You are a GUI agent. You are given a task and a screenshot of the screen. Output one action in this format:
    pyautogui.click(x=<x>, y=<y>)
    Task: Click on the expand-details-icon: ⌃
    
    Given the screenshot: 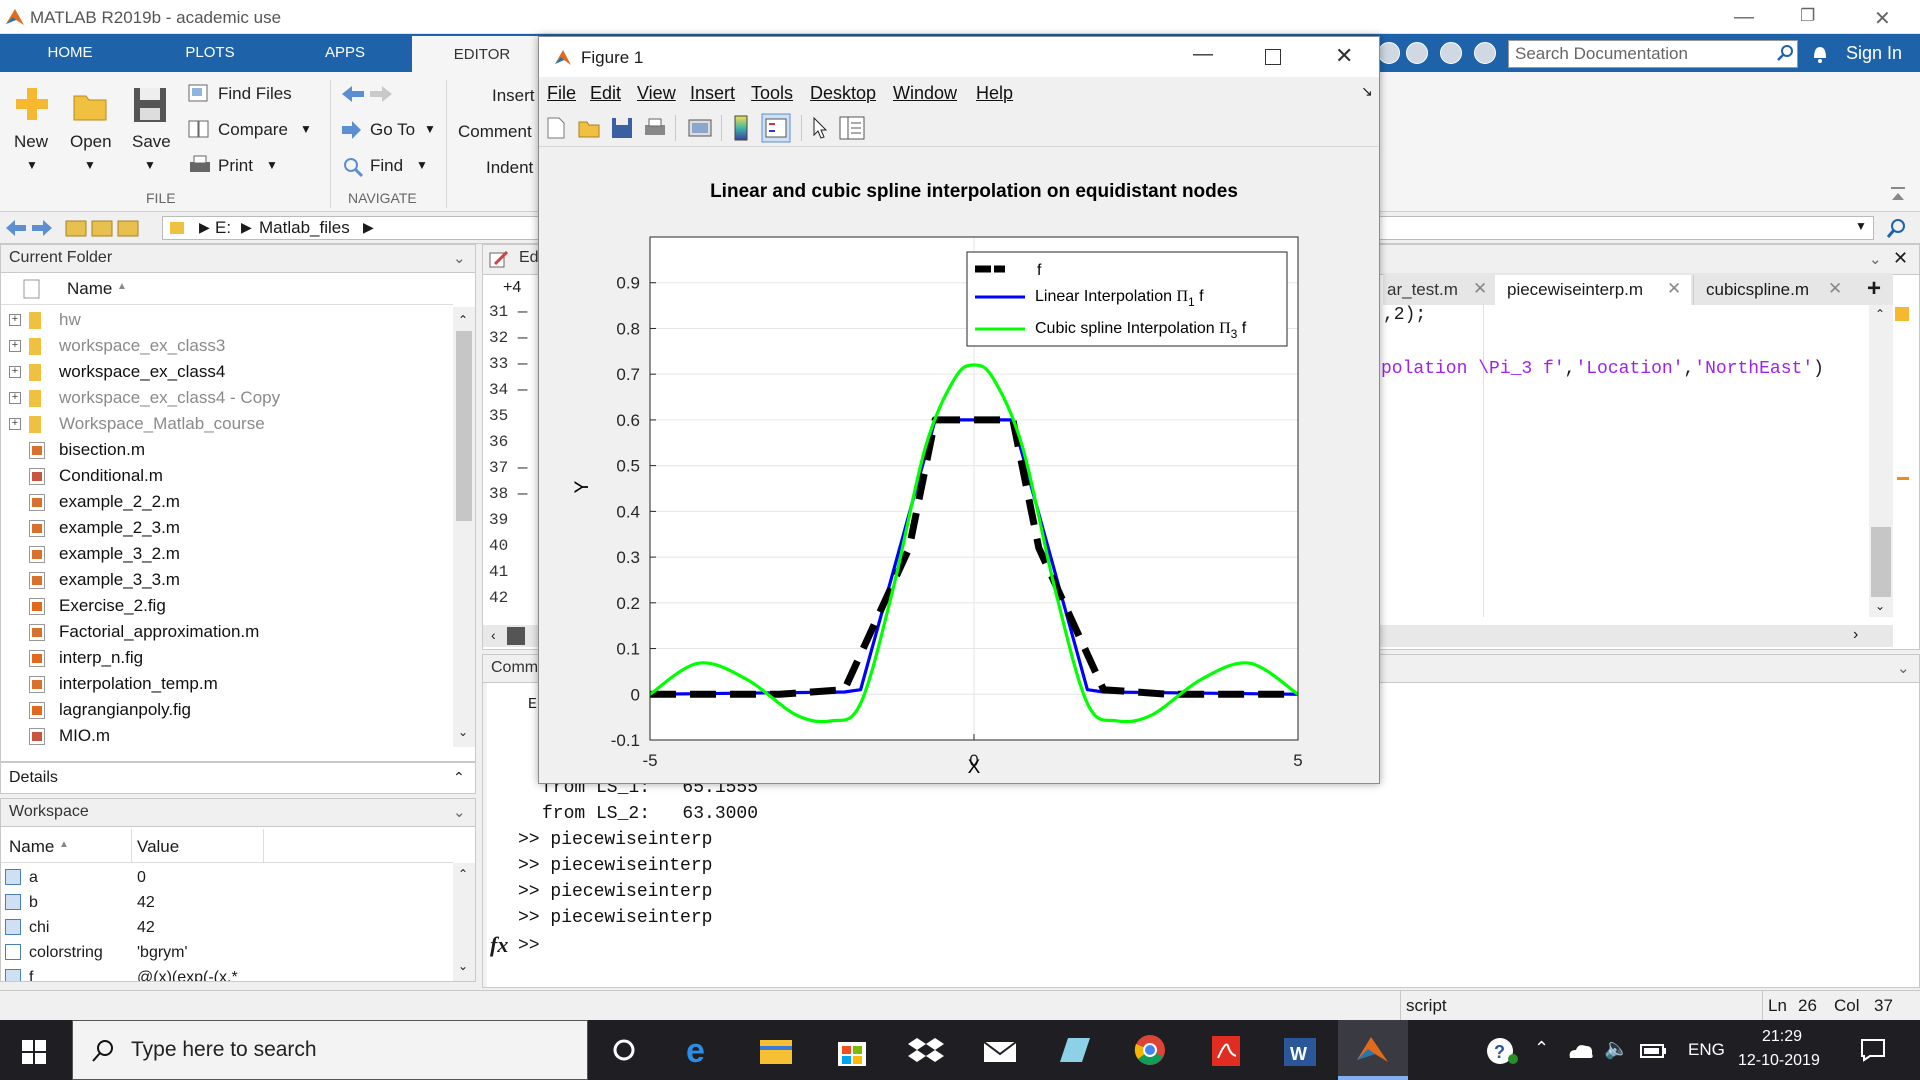 What is the action you would take?
    pyautogui.click(x=459, y=777)
    